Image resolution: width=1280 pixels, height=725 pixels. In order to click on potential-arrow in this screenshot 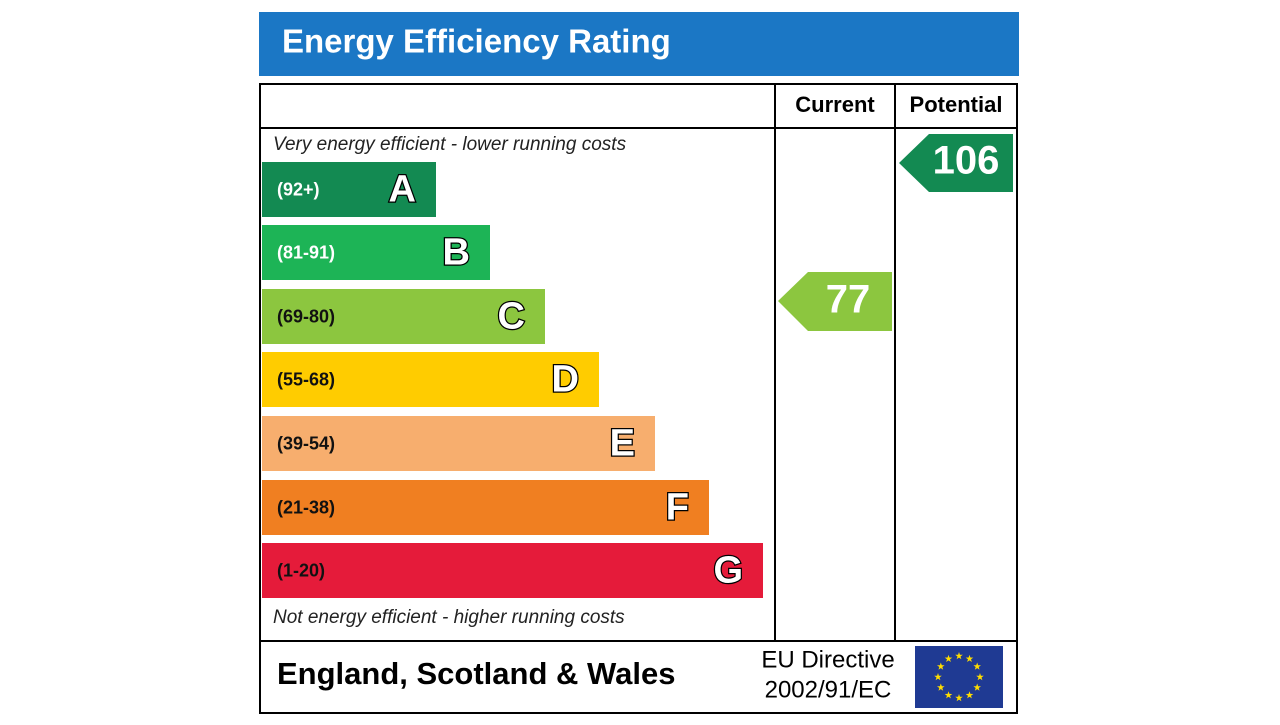, I will do `click(956, 163)`.